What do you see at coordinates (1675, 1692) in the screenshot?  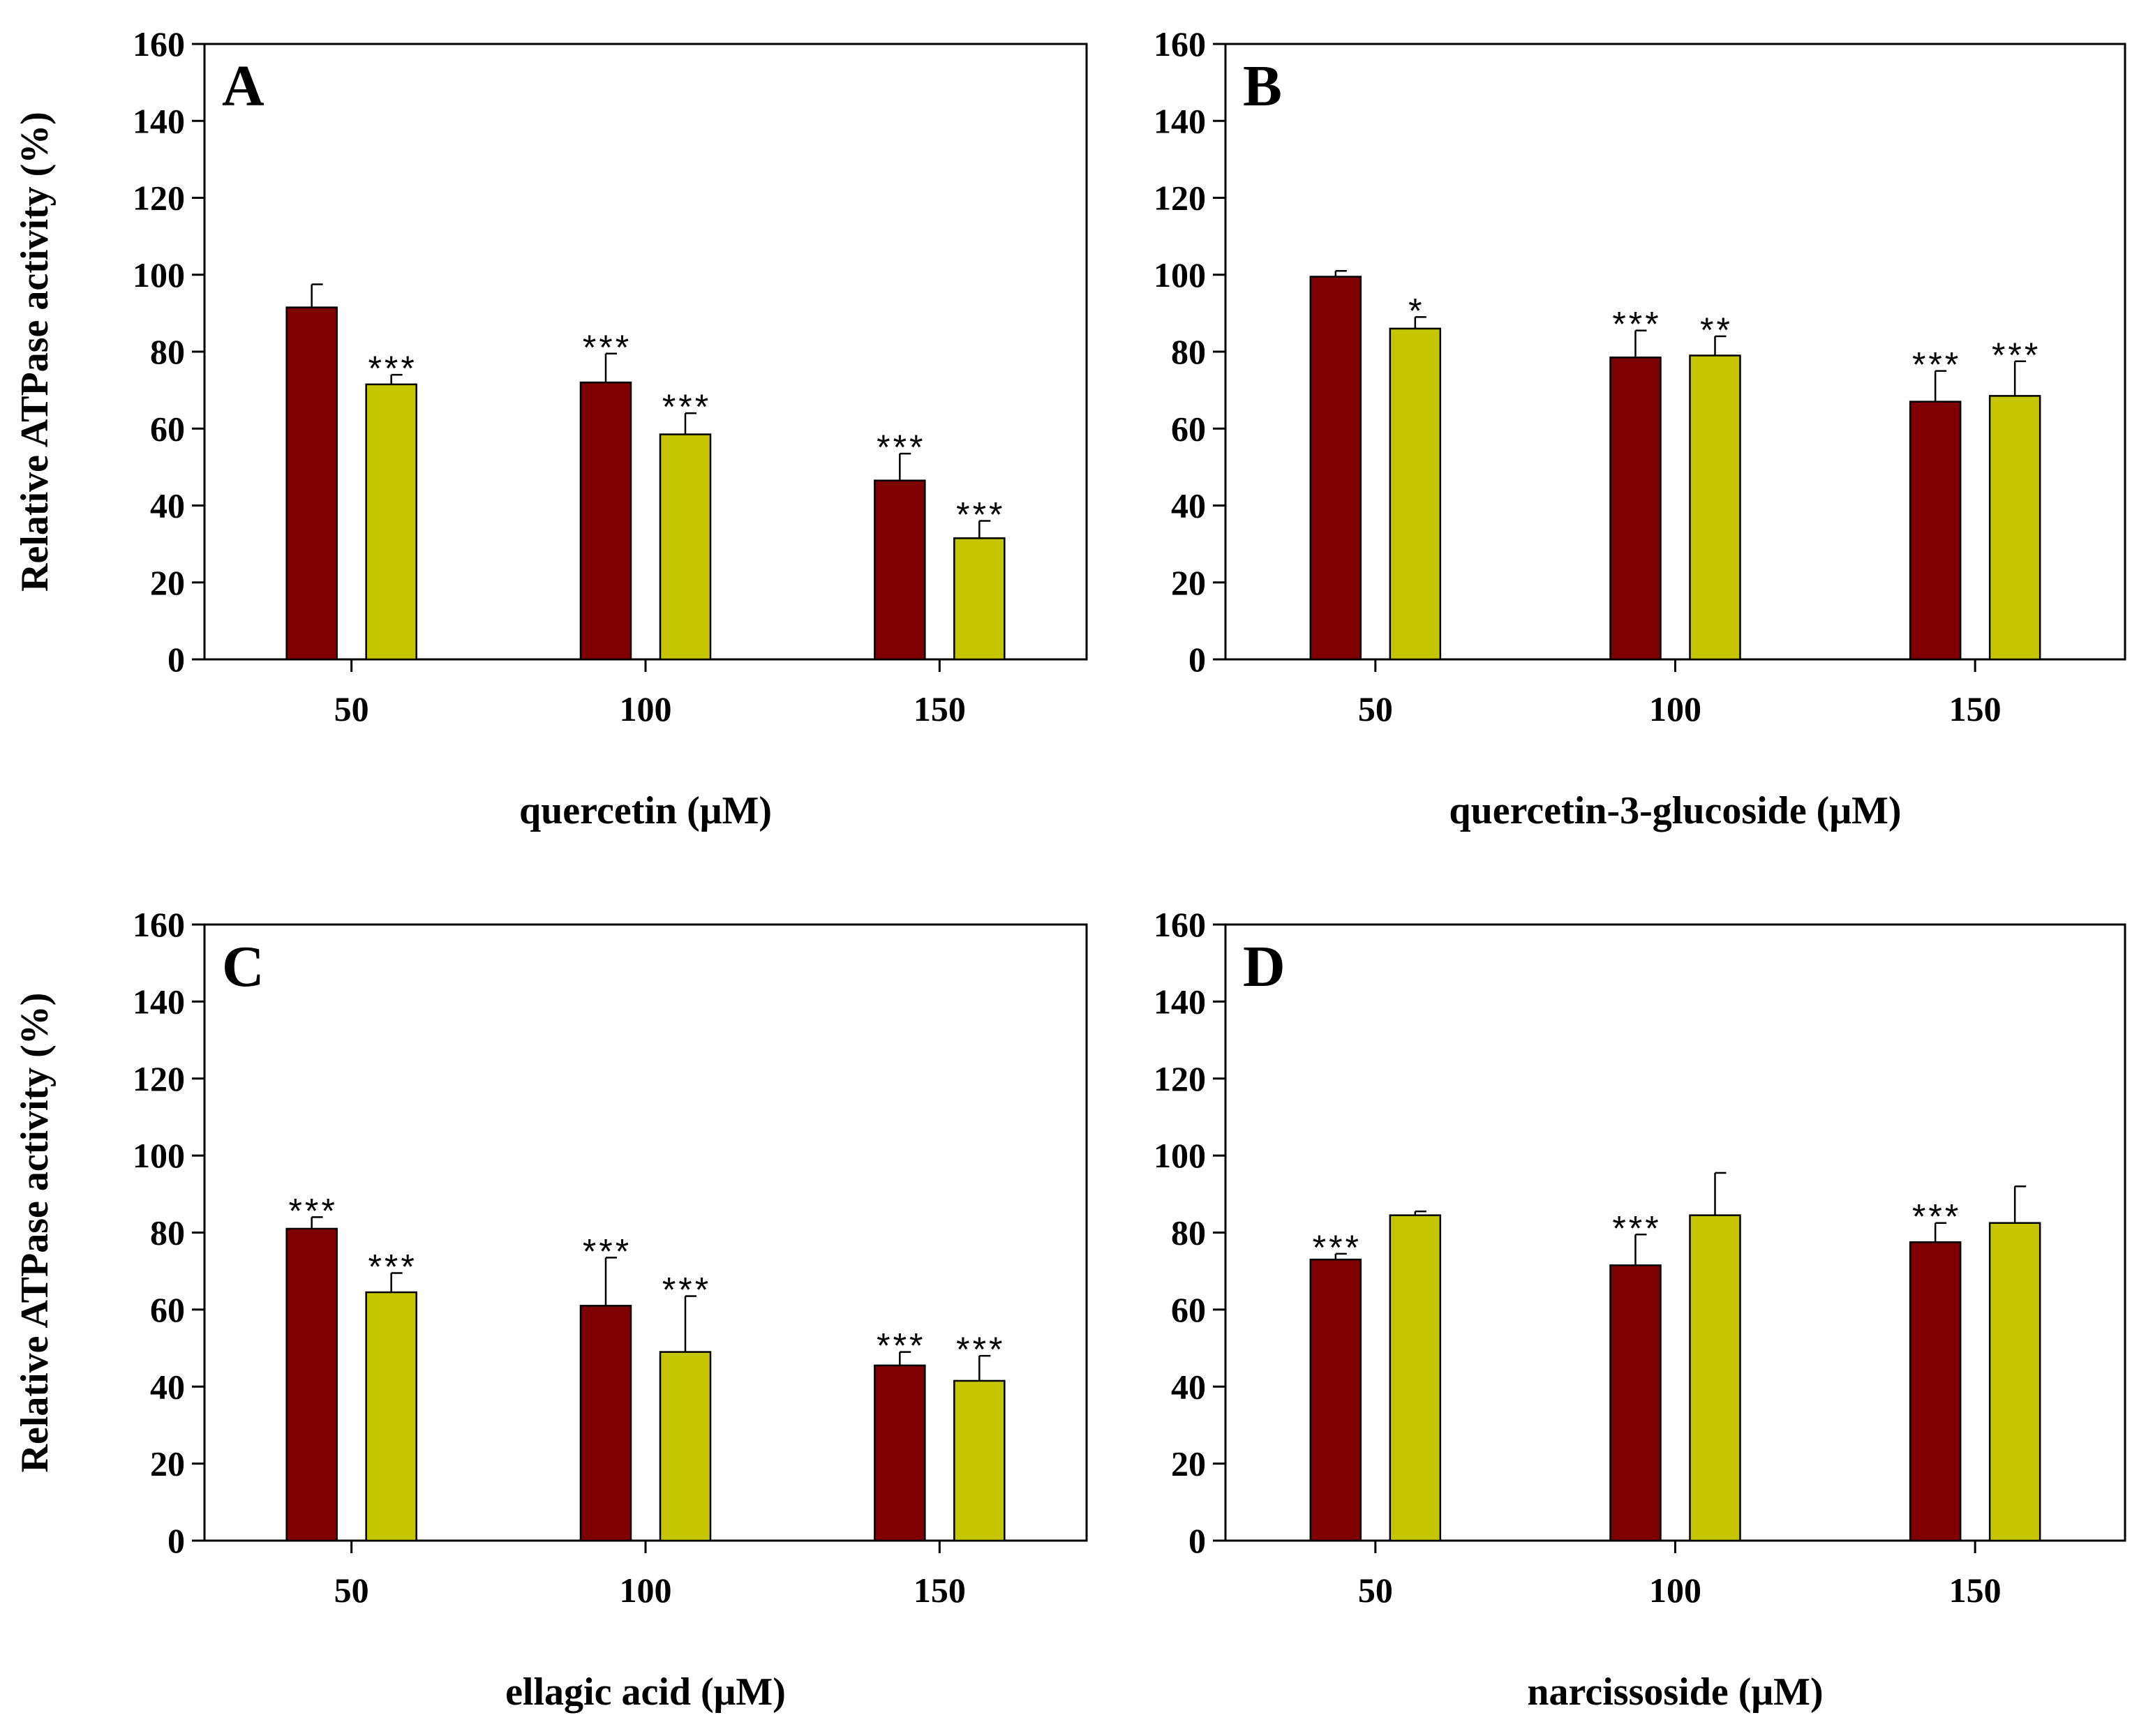 I see `x-axis-title: narcissoside (μM)` at bounding box center [1675, 1692].